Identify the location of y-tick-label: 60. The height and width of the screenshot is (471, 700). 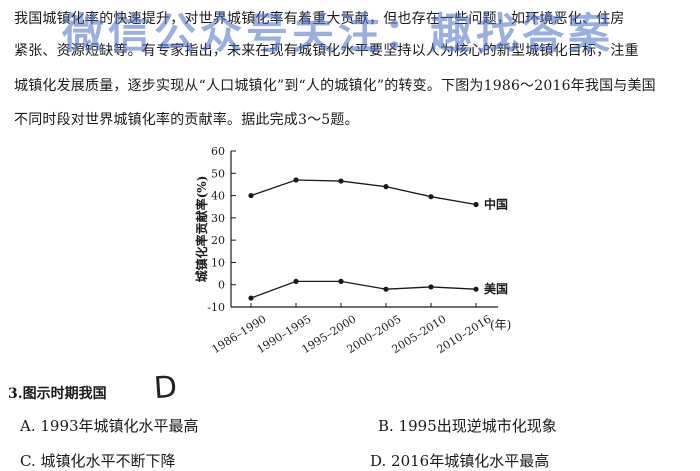
(218, 151).